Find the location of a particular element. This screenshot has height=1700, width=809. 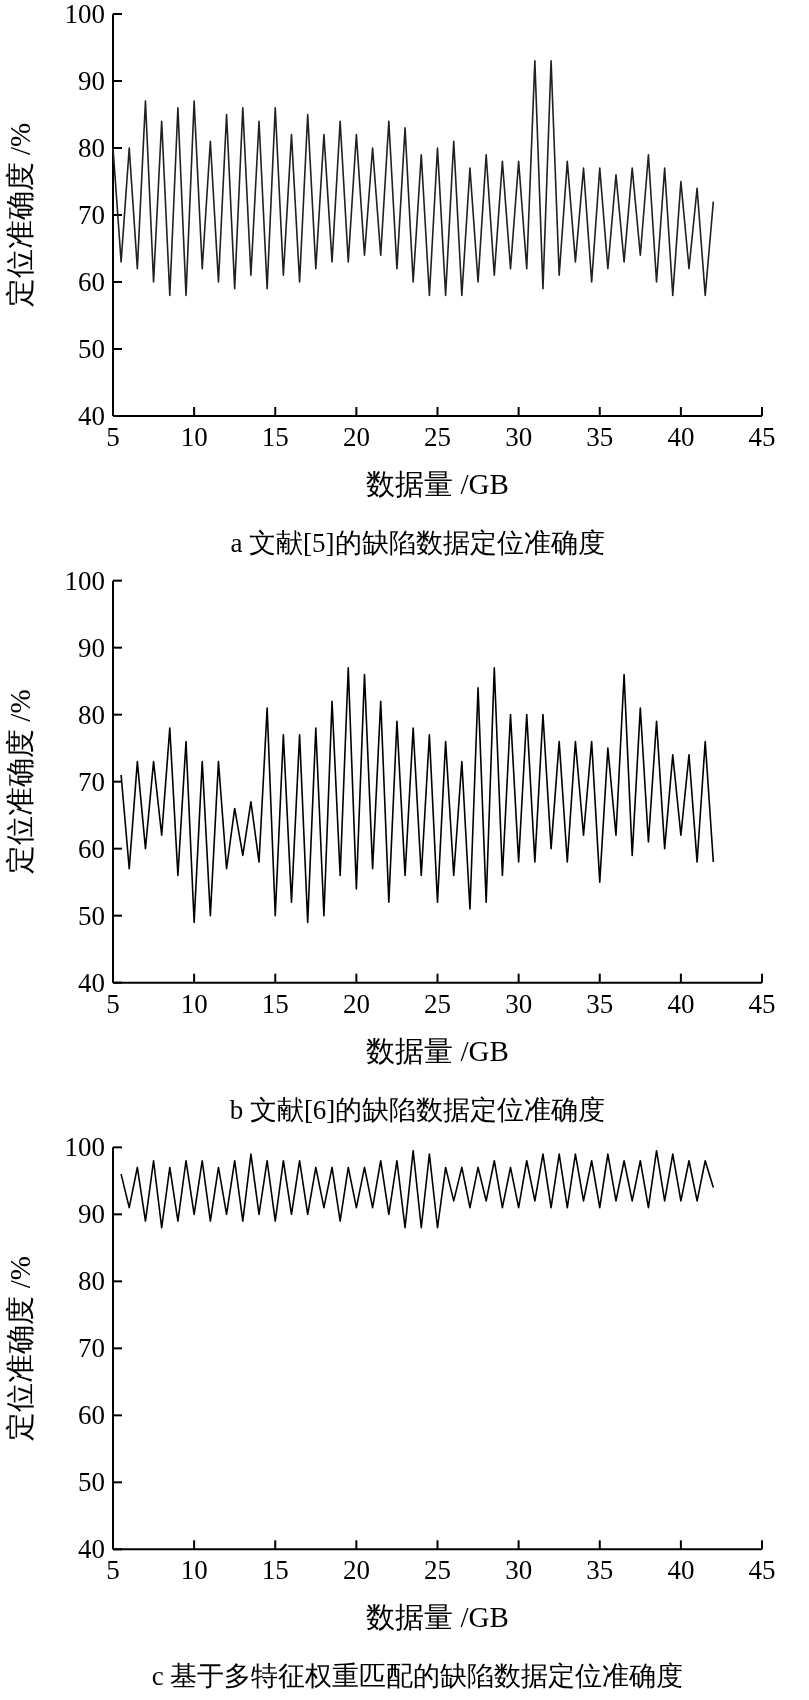

text: a 文献[5]的缺陷数据定位准确度 is located at coordinates (417, 543).